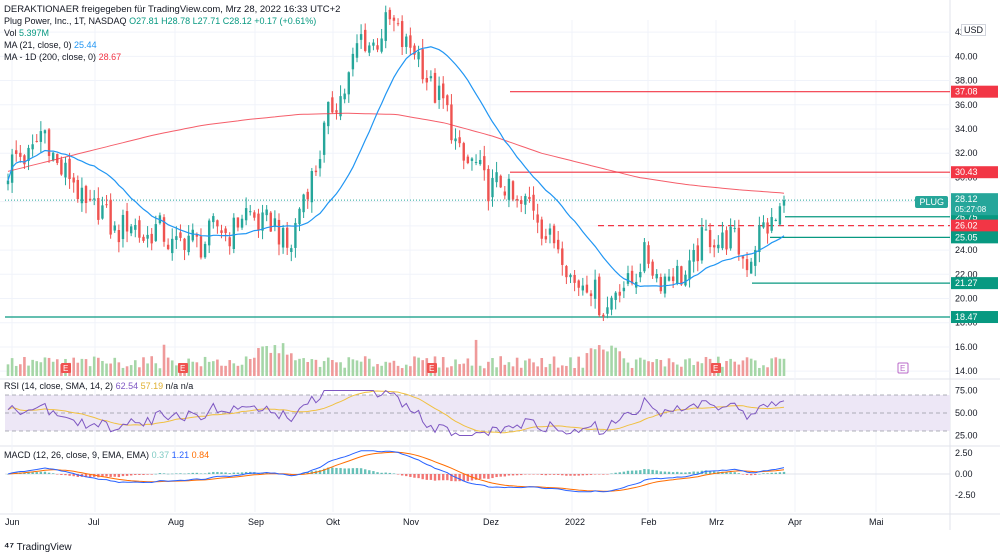 This screenshot has width=1000, height=557. What do you see at coordinates (152, 386) in the screenshot?
I see `rsi-sma-value: 57.19` at bounding box center [152, 386].